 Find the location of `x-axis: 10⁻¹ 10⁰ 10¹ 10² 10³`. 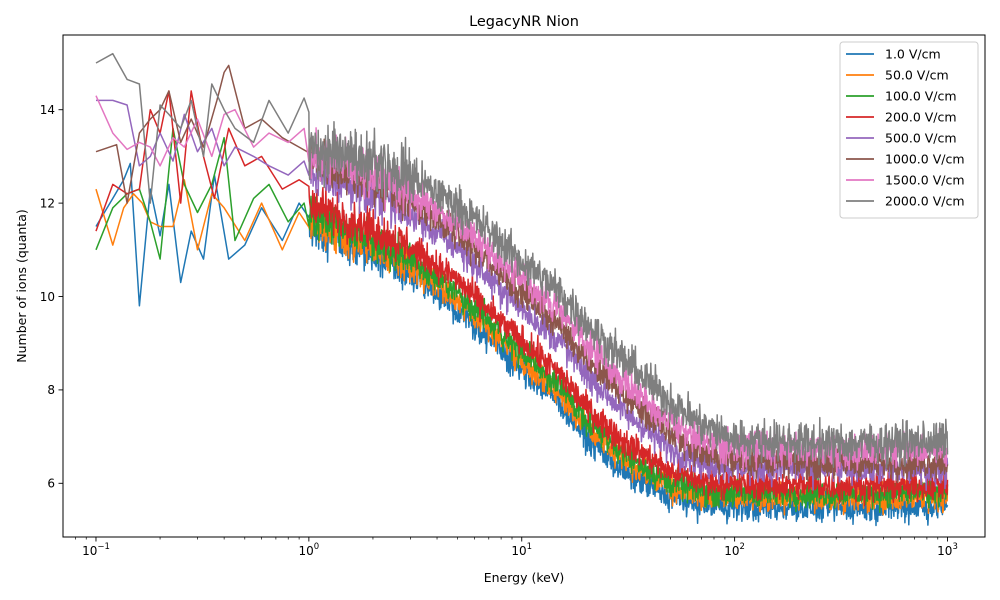

x-axis: 10⁻¹ 10⁰ 10¹ 10² 10³ is located at coordinates (516, 547).